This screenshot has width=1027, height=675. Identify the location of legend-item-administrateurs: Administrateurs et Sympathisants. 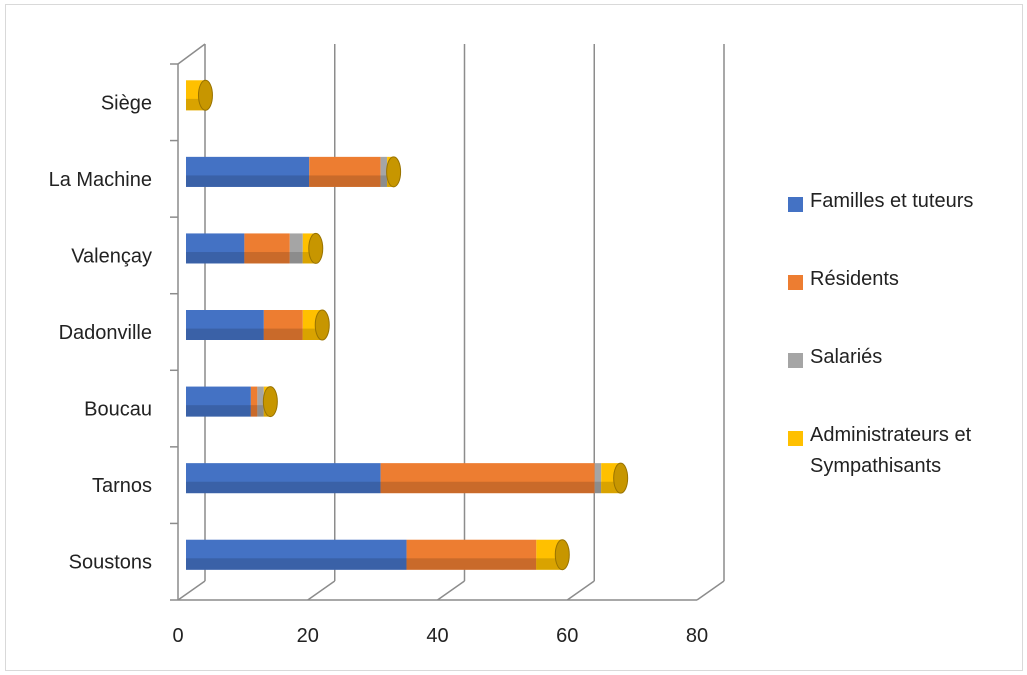
(905, 459).